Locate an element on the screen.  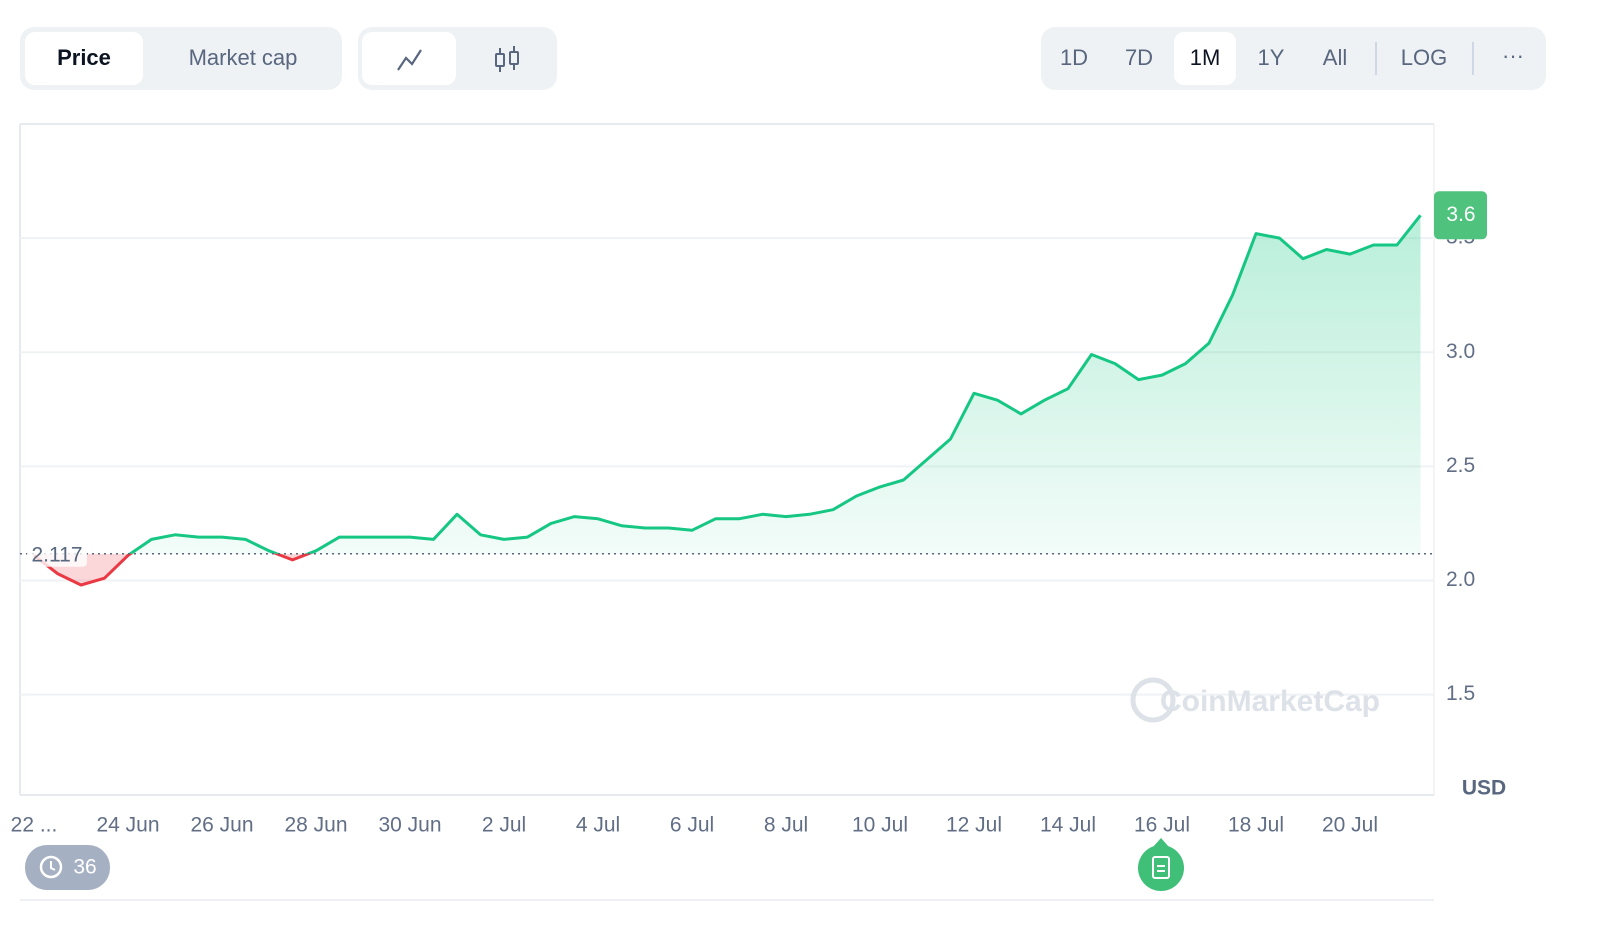
y-tick-label: 2.5 is located at coordinates (1460, 465).